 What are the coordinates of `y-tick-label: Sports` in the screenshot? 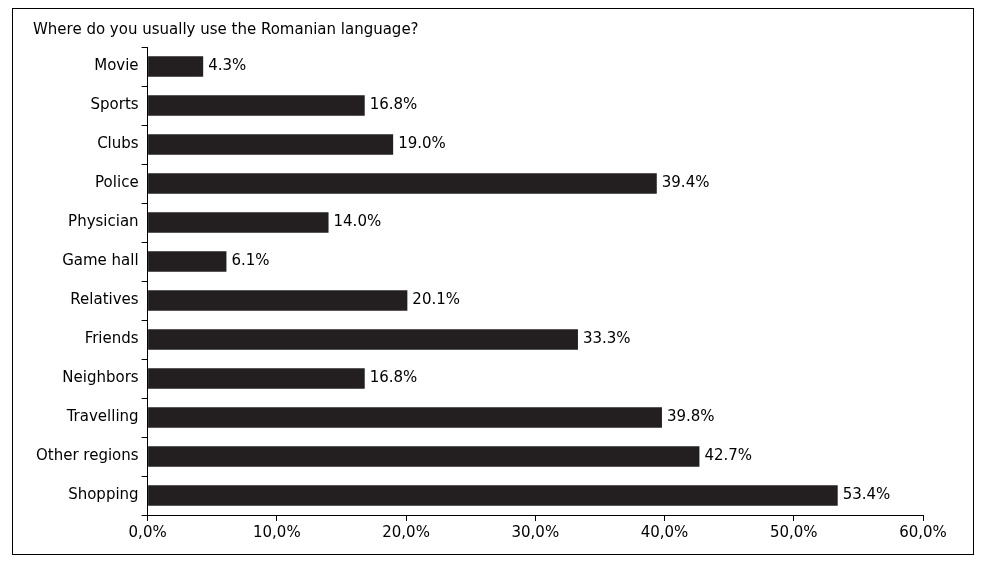 It's located at (114, 104).